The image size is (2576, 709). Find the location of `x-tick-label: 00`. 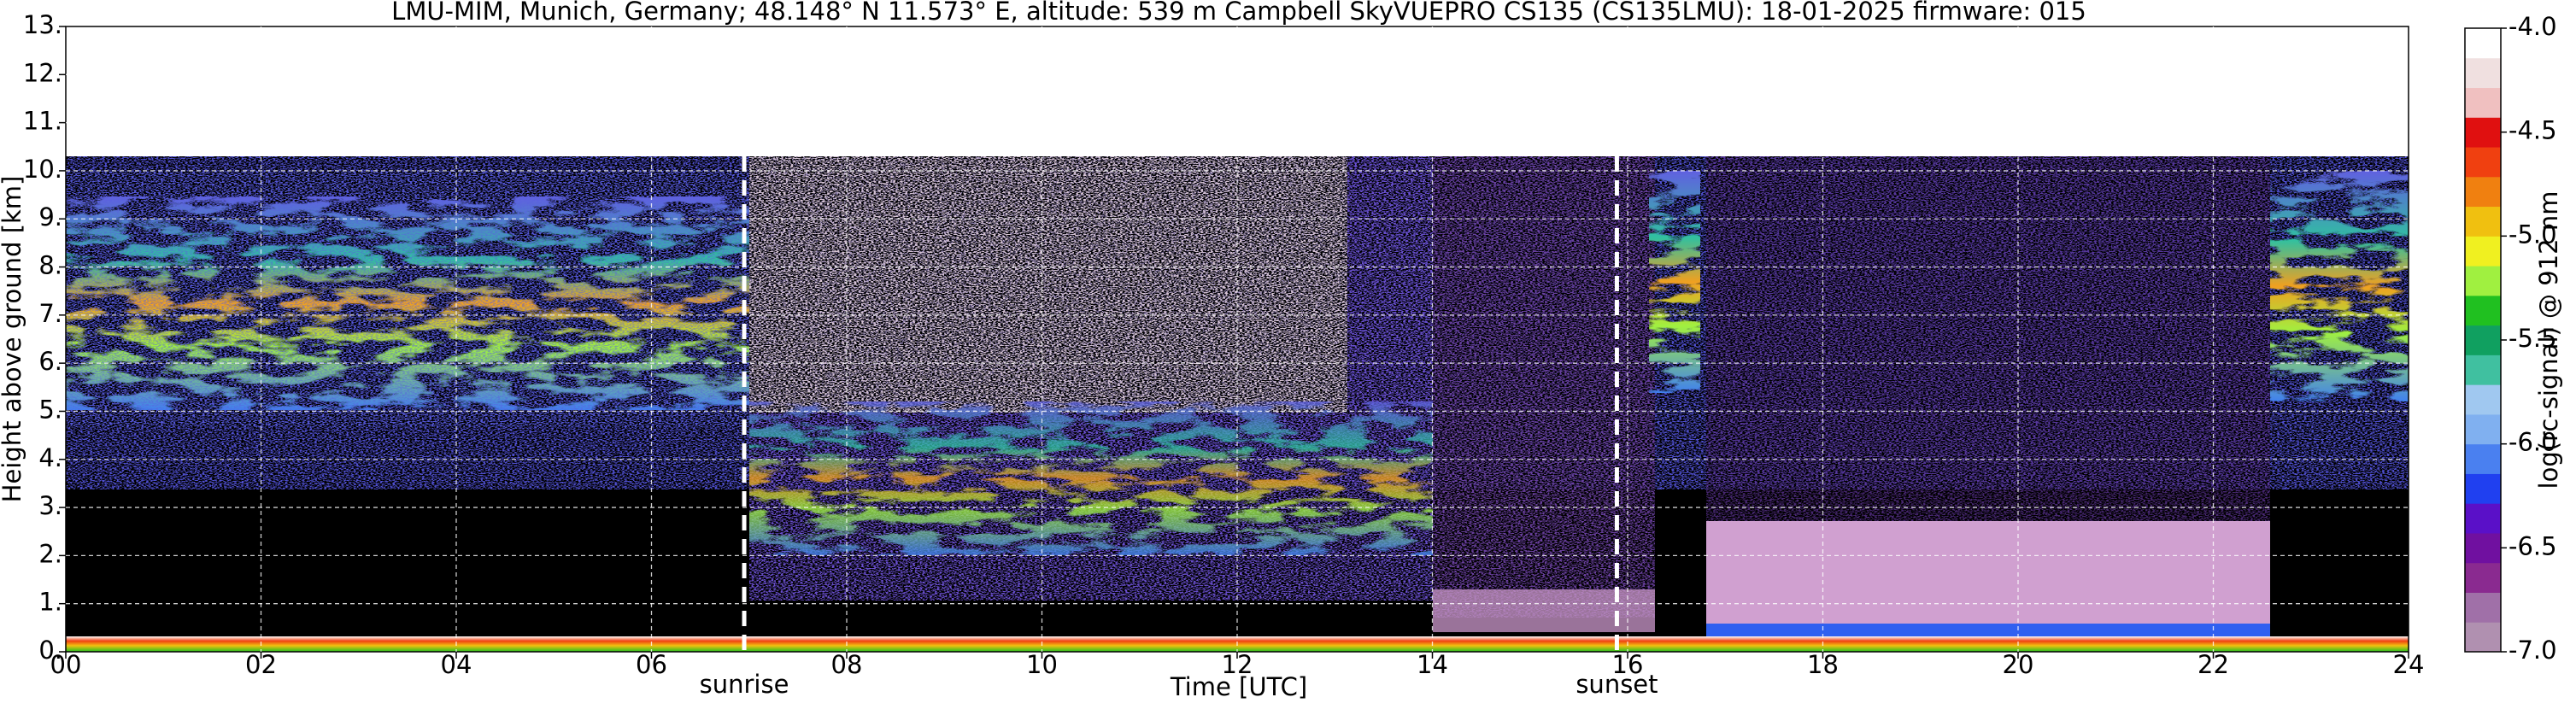

x-tick-label: 00 is located at coordinates (66, 664).